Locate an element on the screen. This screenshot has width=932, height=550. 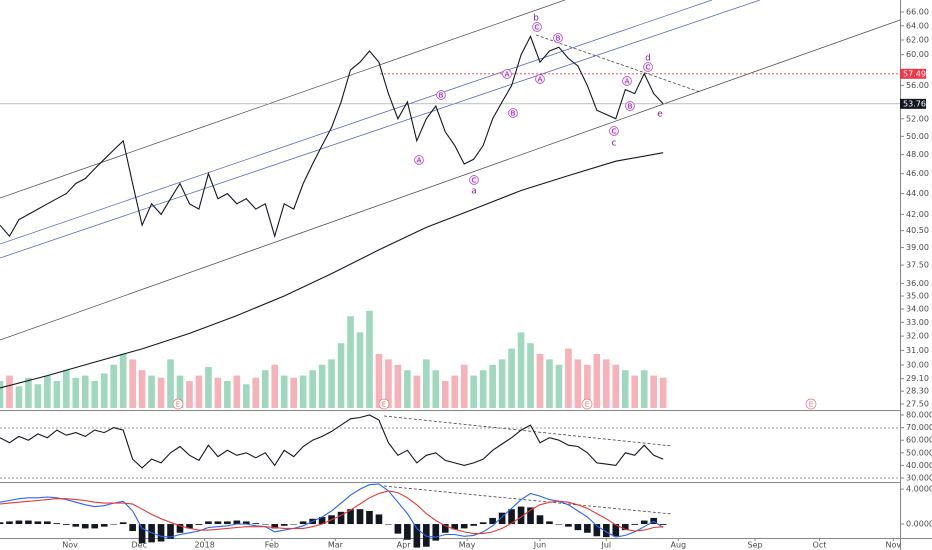
y-tick-label: 50.0000 is located at coordinates (919, 452).